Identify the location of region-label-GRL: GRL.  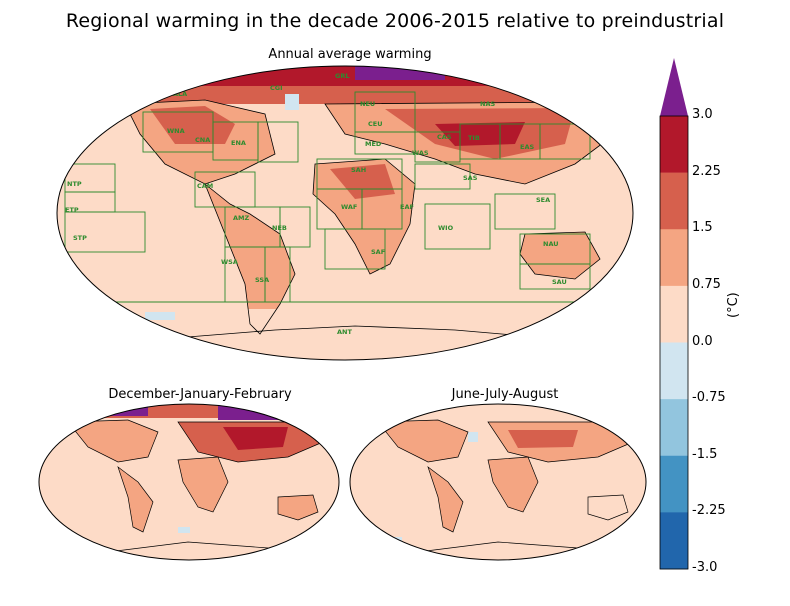
(342, 76).